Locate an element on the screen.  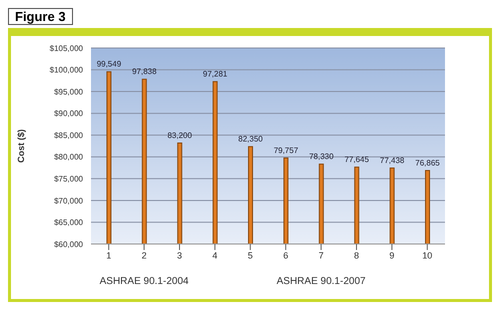
x-tick-label: 3 is located at coordinates (179, 255).